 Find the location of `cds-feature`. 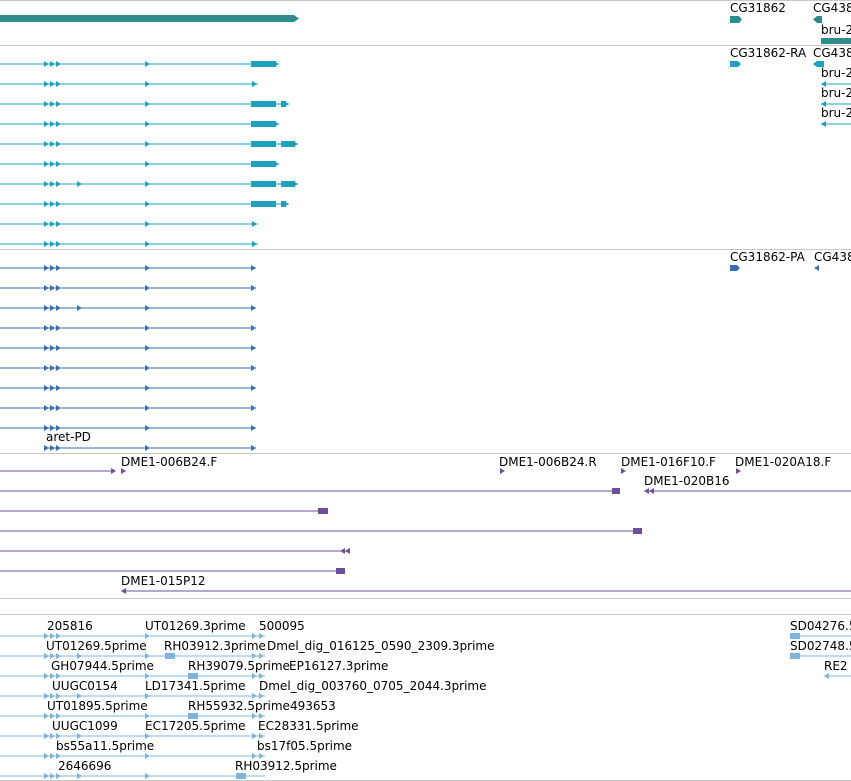

cds-feature is located at coordinates (735, 268).